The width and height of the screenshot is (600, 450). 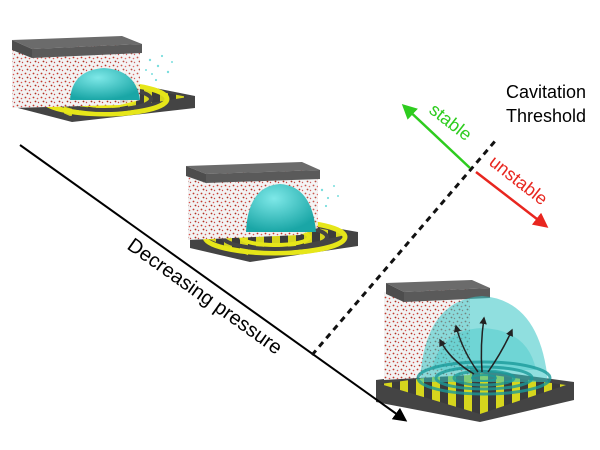 What do you see at coordinates (451, 121) in the screenshot?
I see `stable-label: stable` at bounding box center [451, 121].